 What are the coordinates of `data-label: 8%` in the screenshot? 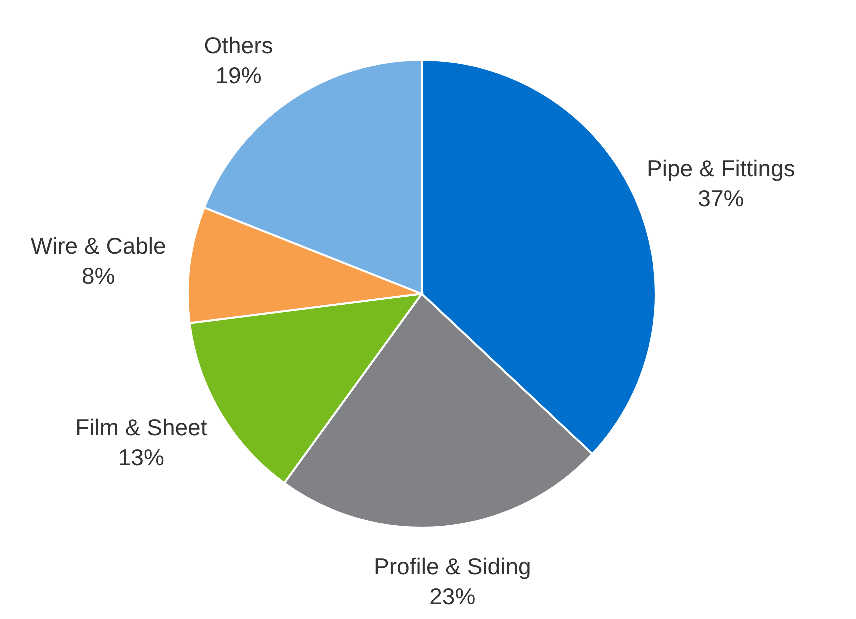 It's located at (99, 276).